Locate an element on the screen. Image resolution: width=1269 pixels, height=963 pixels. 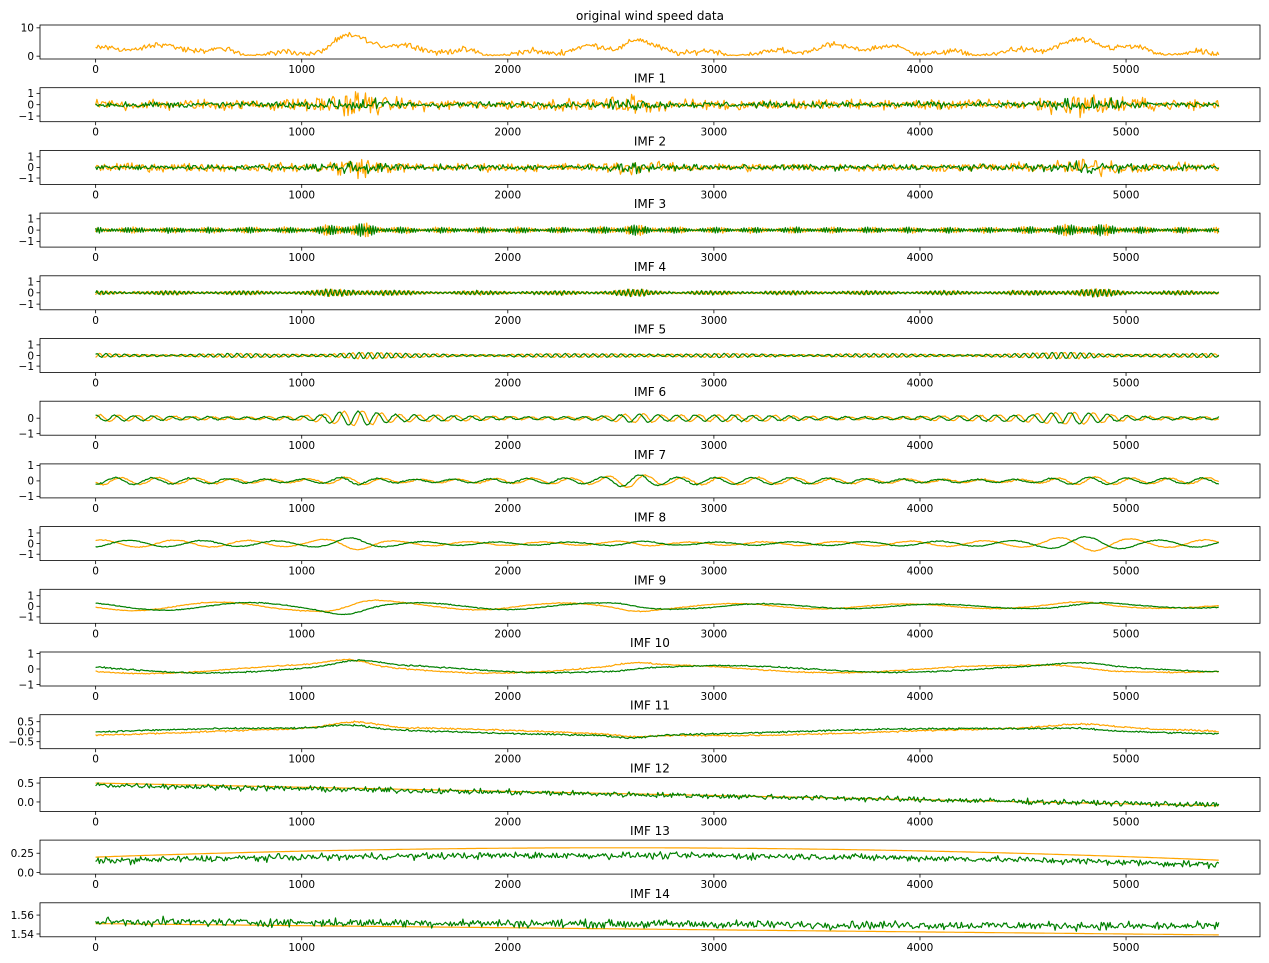
subplot-13: IMF 13 0.25 0.0 0 1000 2000 3000 4000 5000 is located at coordinates (636, 857).